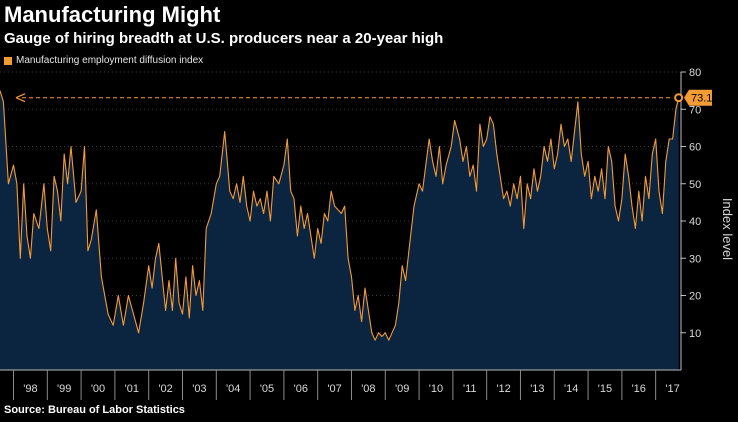 The width and height of the screenshot is (738, 422). Describe the element at coordinates (605, 389) in the screenshot. I see `x-tick-label-2015: '15` at that location.